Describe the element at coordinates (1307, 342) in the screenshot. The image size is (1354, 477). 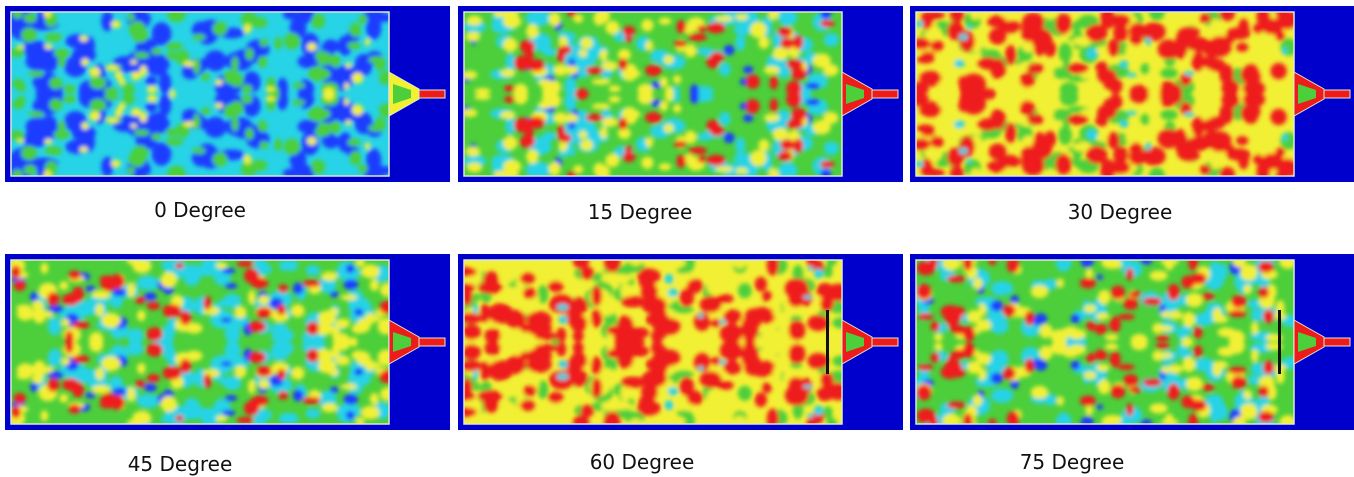
I see `outlet-core` at that location.